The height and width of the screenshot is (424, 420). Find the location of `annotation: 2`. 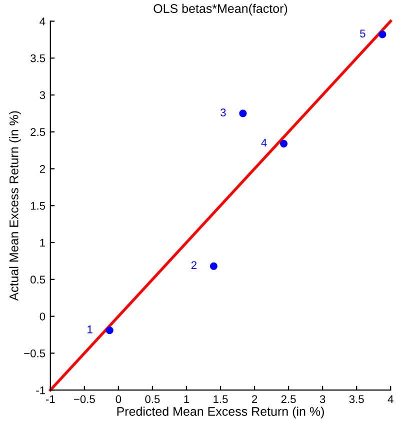

annotation: 2 is located at coordinates (193, 265).